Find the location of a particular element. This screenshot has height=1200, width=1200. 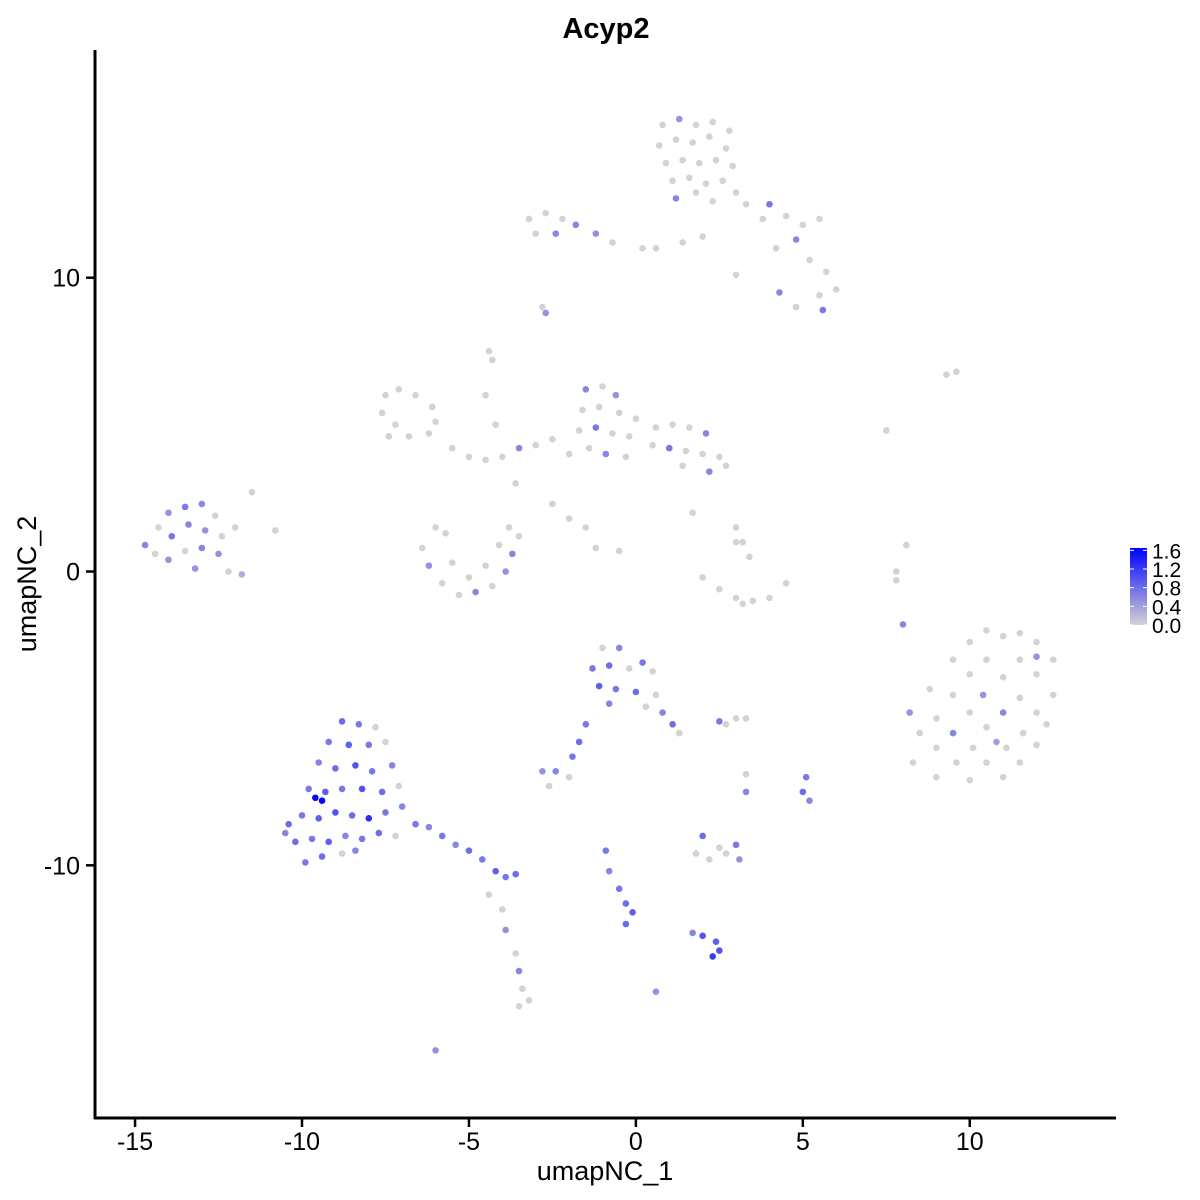

color-bar is located at coordinates (1138, 586).